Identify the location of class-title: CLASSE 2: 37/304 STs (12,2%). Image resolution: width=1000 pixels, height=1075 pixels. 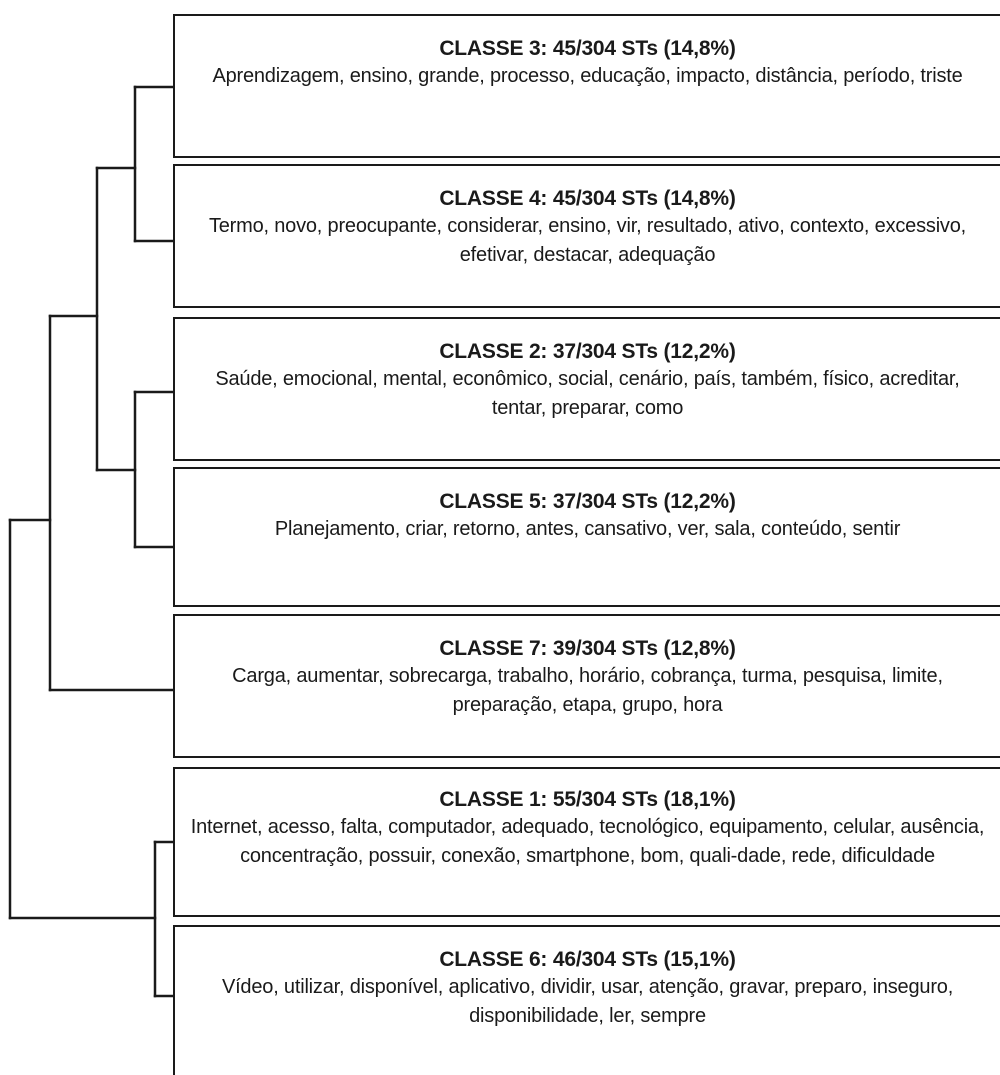
(587, 351).